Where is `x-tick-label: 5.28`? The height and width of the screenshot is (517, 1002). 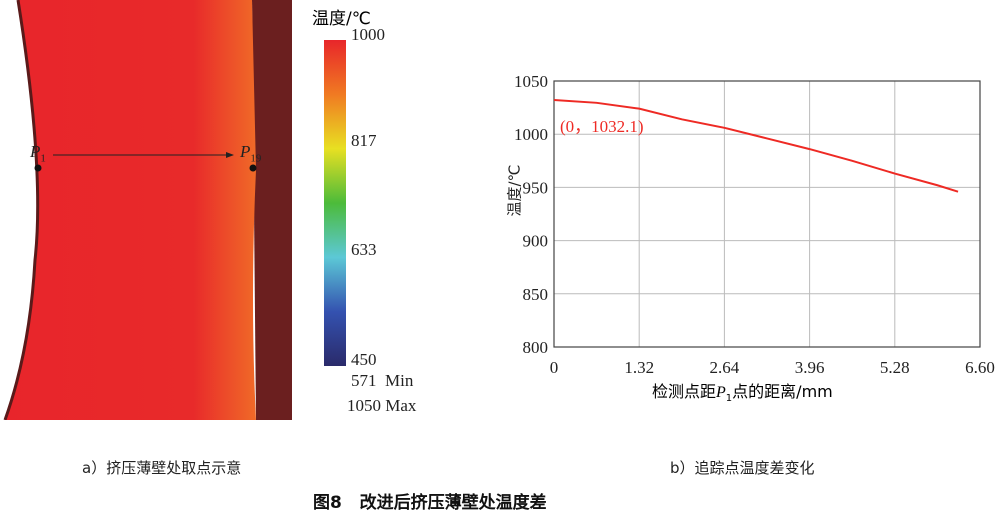 x-tick-label: 5.28 is located at coordinates (895, 367).